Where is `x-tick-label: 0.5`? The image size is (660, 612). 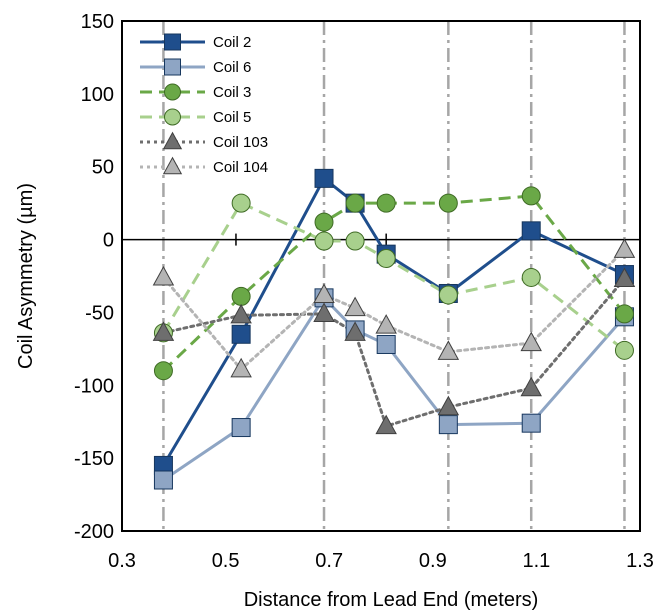 x-tick-label: 0.5 is located at coordinates (226, 561).